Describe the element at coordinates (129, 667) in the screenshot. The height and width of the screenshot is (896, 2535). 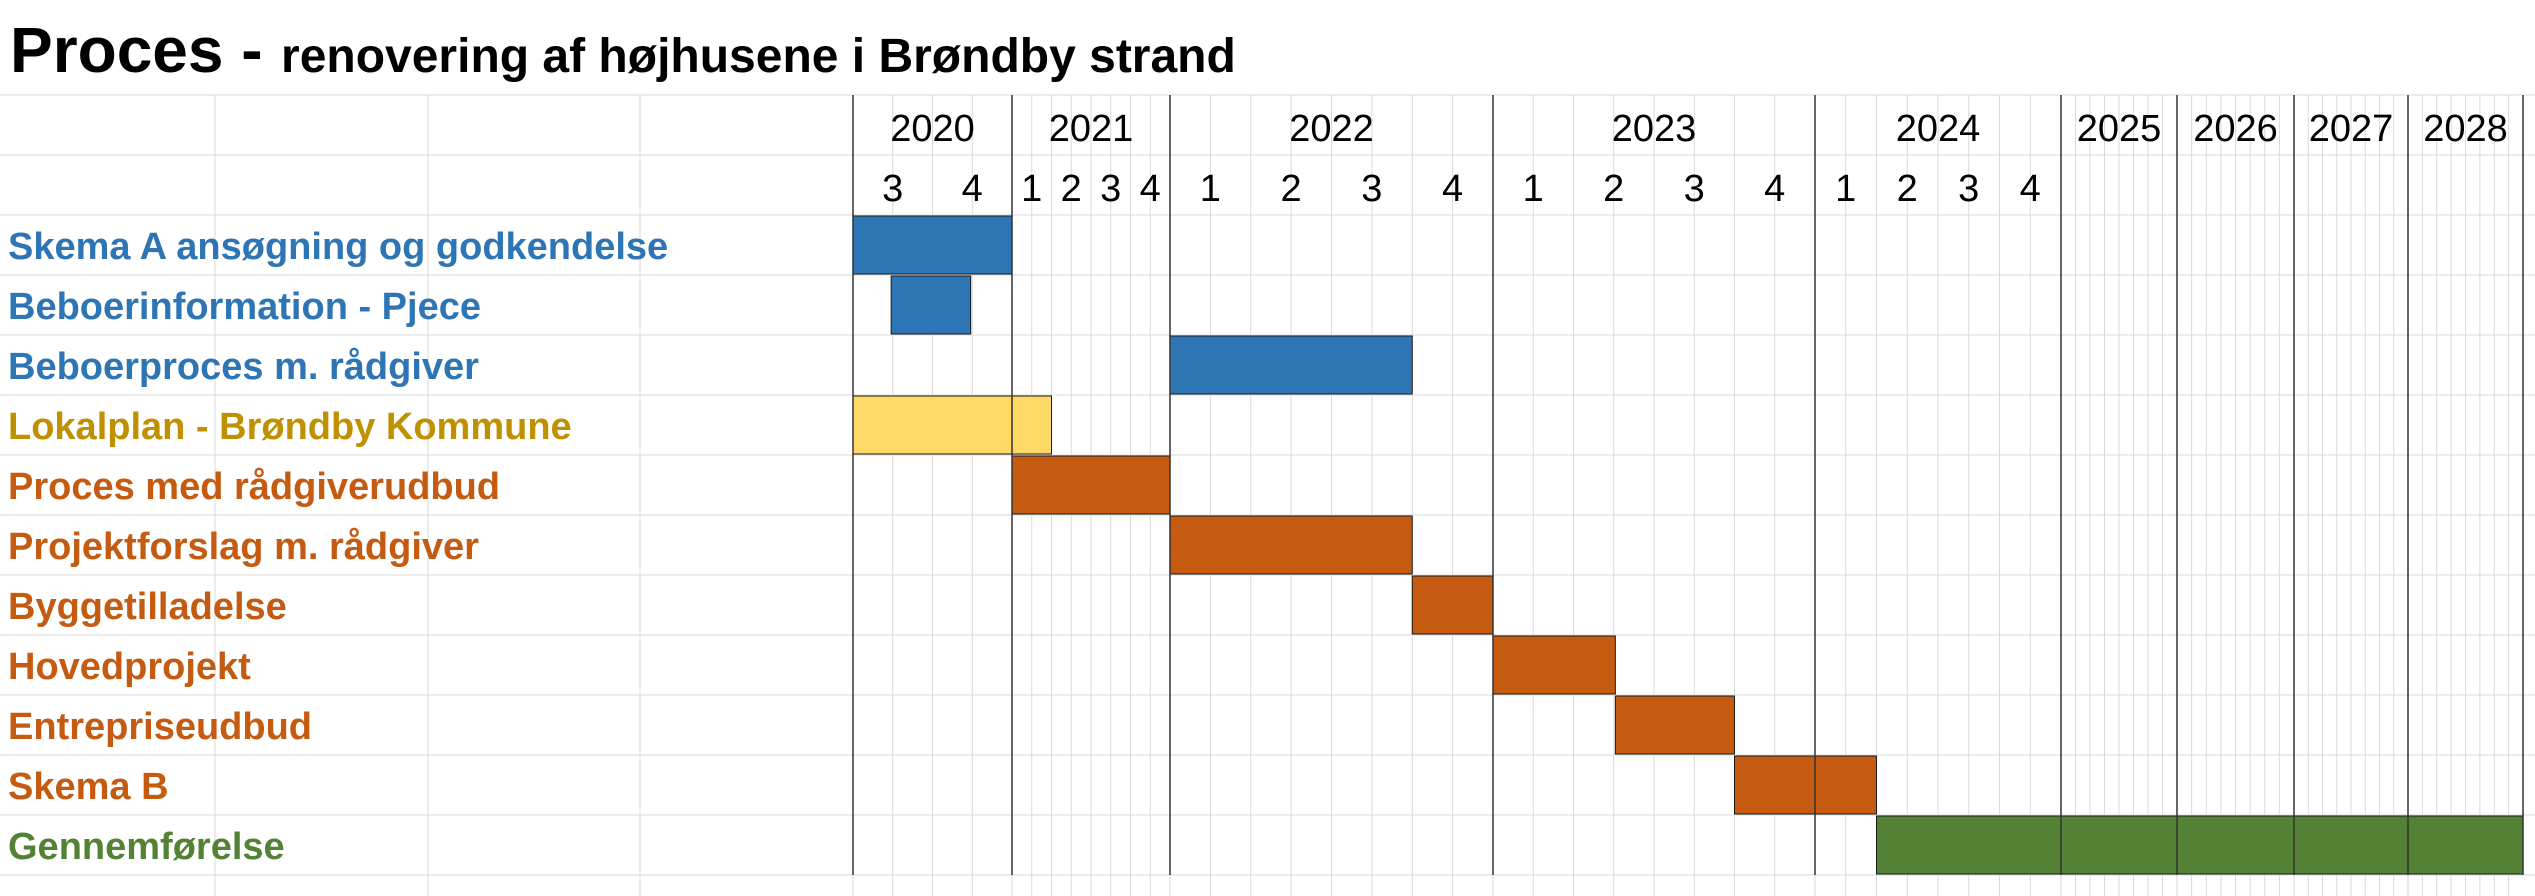
I see `task-label: Hovedprojekt` at that location.